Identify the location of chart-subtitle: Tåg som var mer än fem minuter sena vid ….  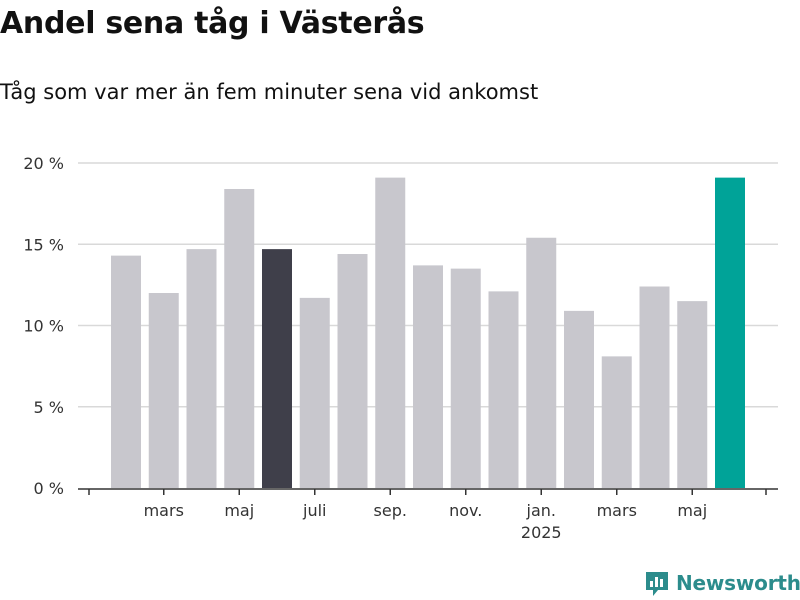
(269, 92).